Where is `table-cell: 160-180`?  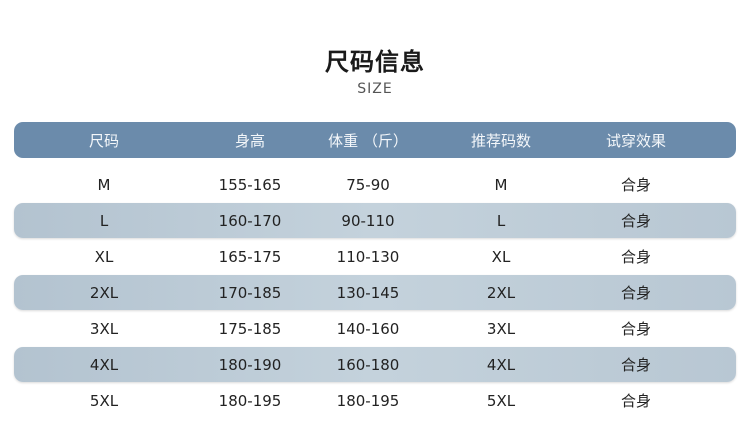 table-cell: 160-180 is located at coordinates (368, 364).